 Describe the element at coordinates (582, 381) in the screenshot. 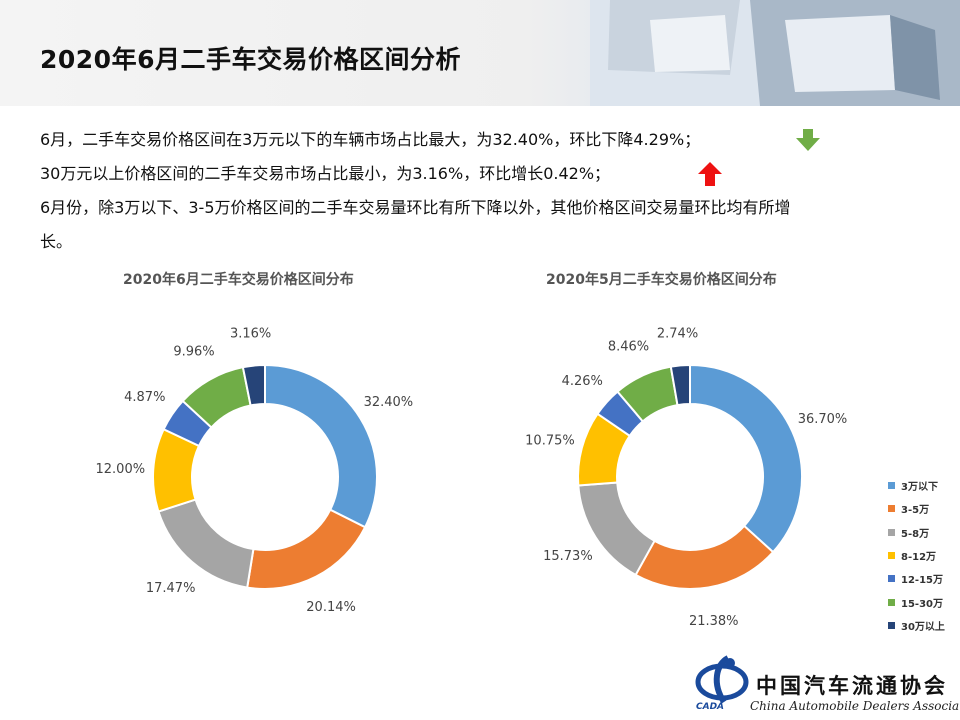

I see `data-label-may-5: 4.26%` at that location.